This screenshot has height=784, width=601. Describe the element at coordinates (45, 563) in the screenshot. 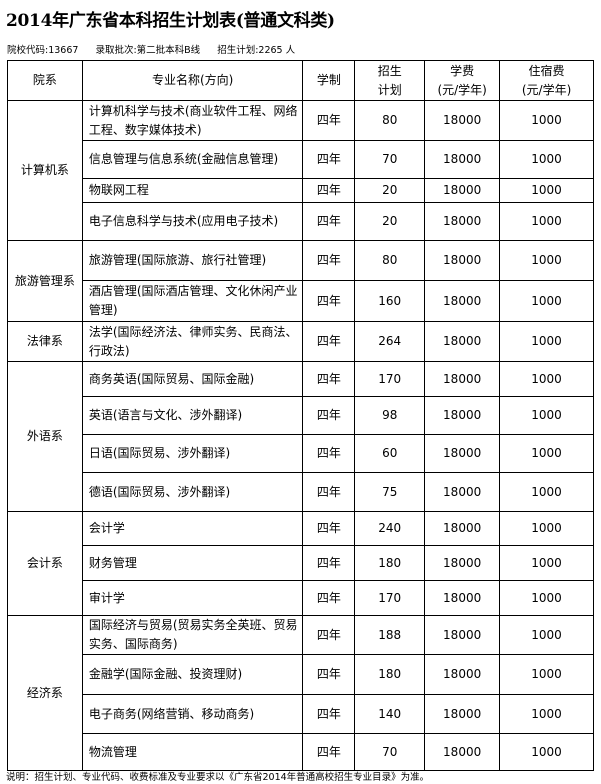

I see `department-cell: 会计系` at that location.